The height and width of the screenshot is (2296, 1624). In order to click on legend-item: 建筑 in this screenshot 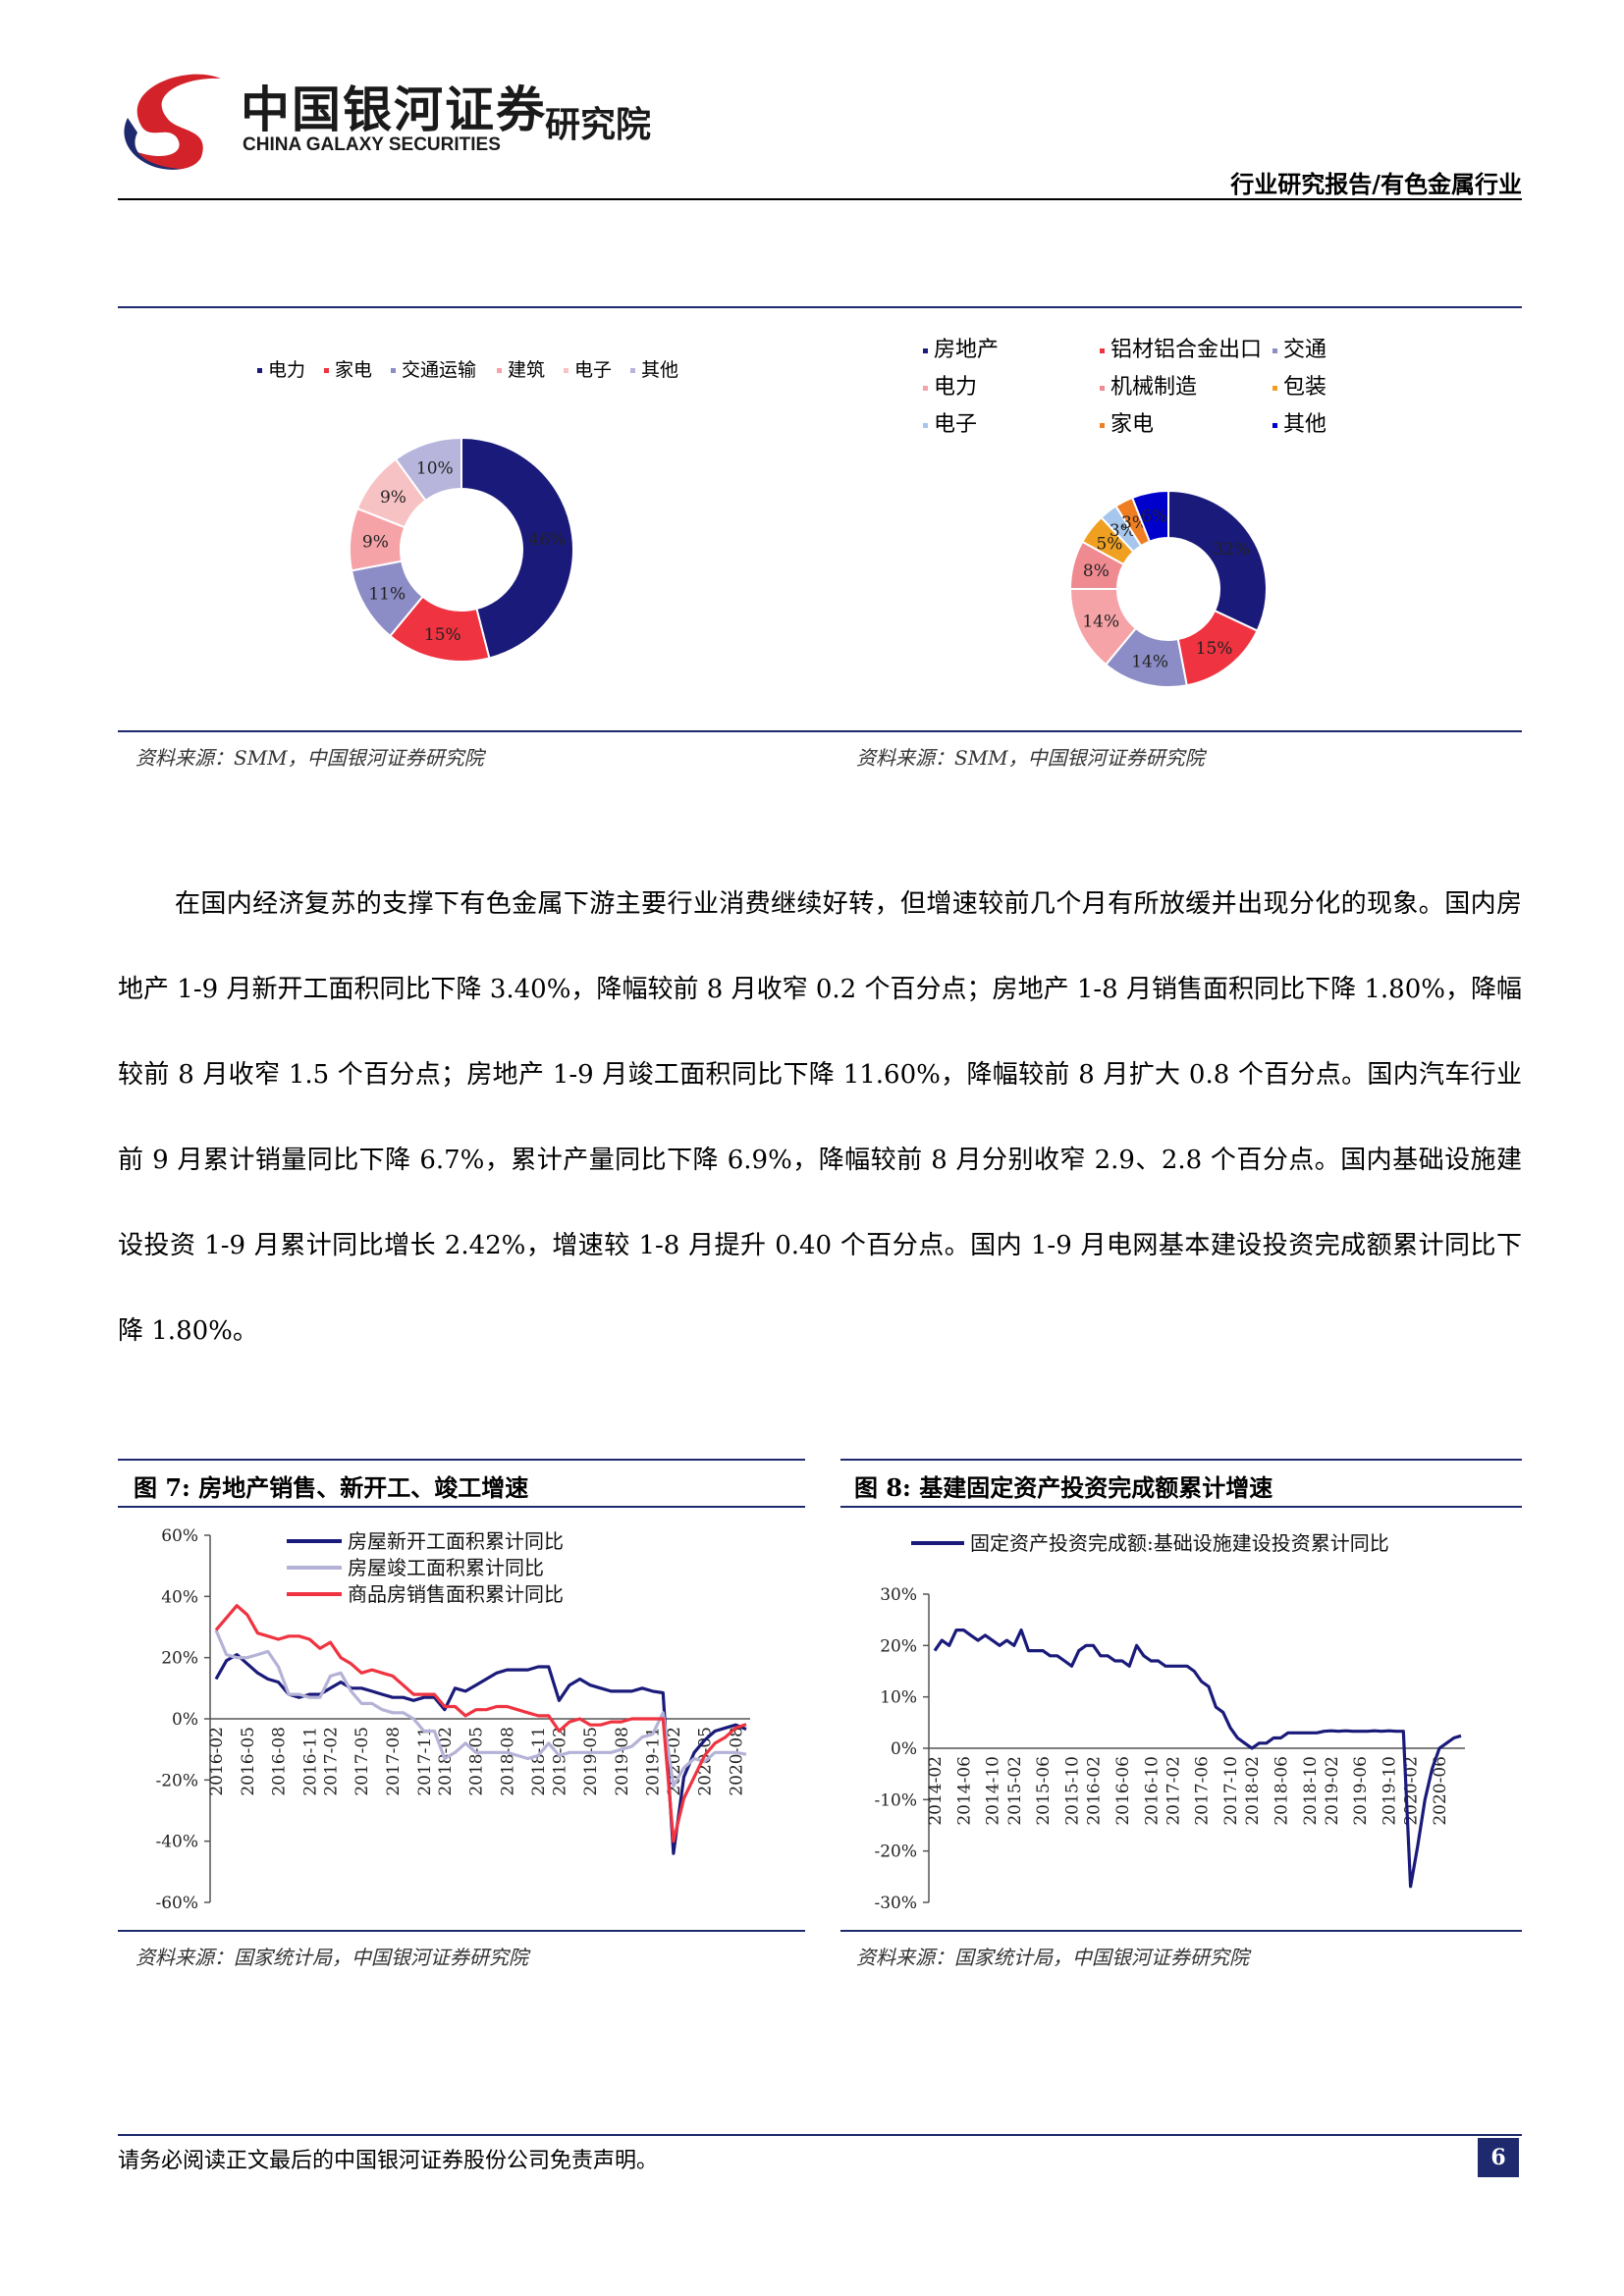, I will do `click(521, 368)`.